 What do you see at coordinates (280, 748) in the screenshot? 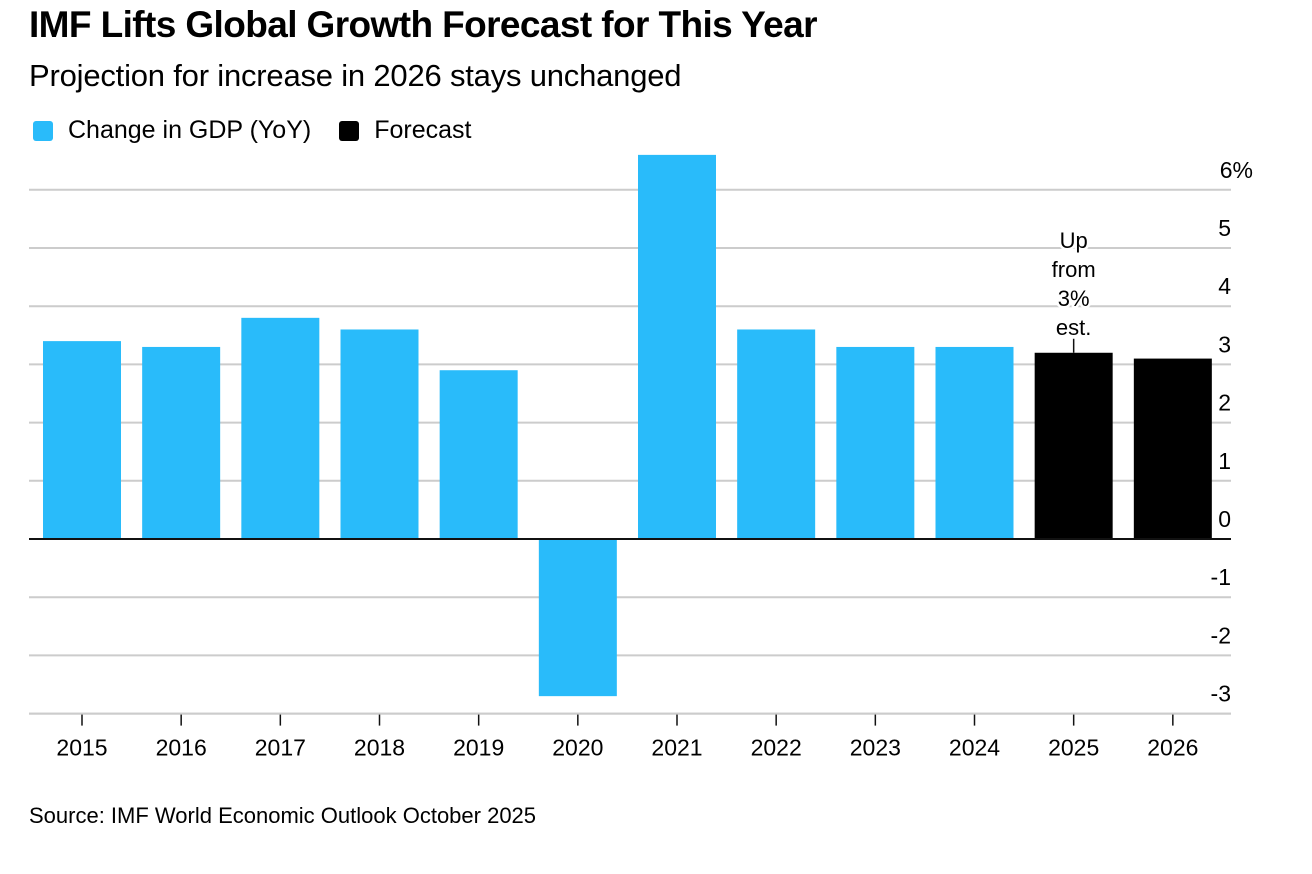
I see `x-tick-label: 2017` at bounding box center [280, 748].